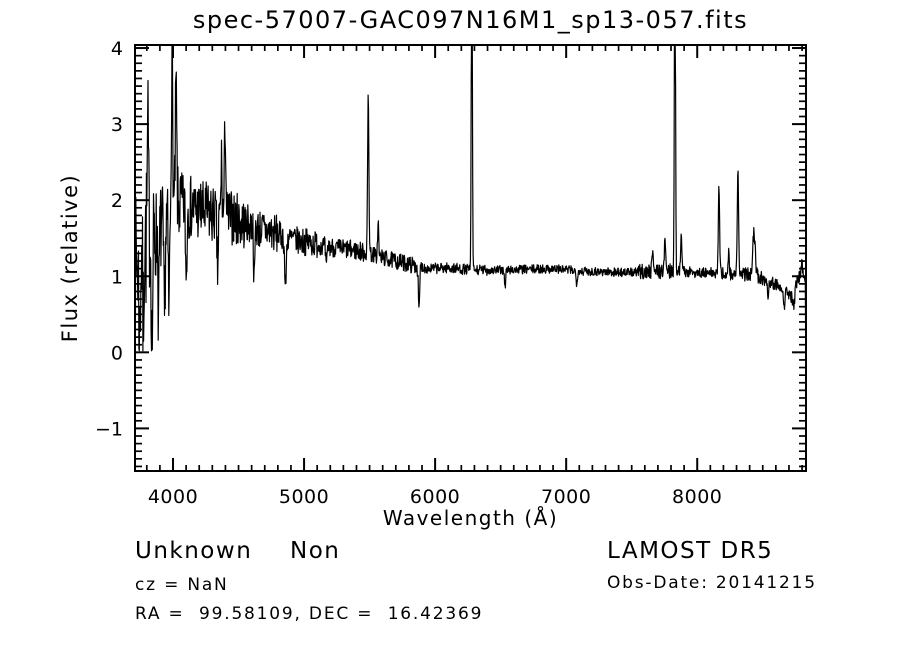 Image resolution: width=900 pixels, height=649 pixels. Describe the element at coordinates (712, 583) in the screenshot. I see `obs-date: Obs-Date: 20141215` at that location.